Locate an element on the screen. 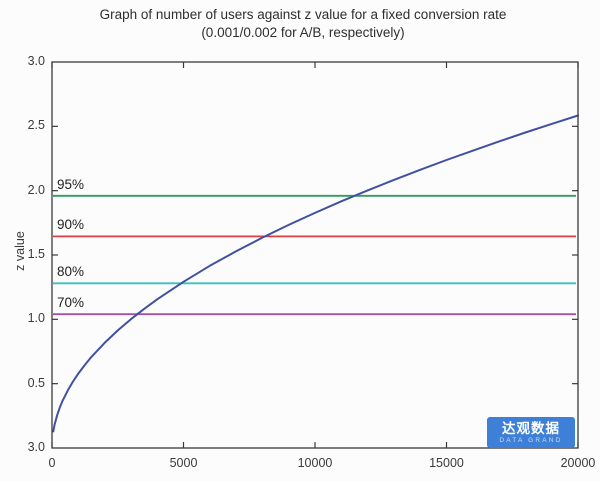 The height and width of the screenshot is (481, 600). y-tick-label: 2.5 is located at coordinates (36, 125).